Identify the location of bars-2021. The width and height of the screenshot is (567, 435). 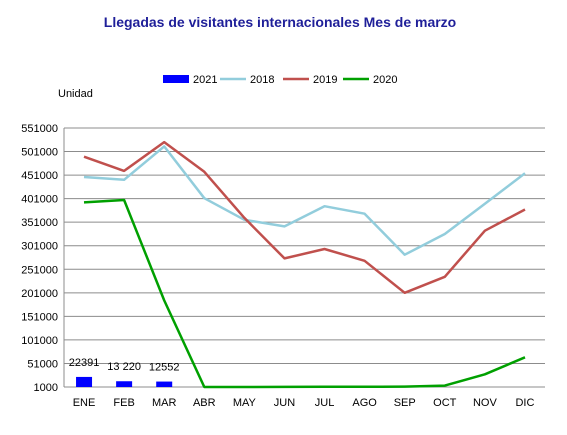
(124, 381).